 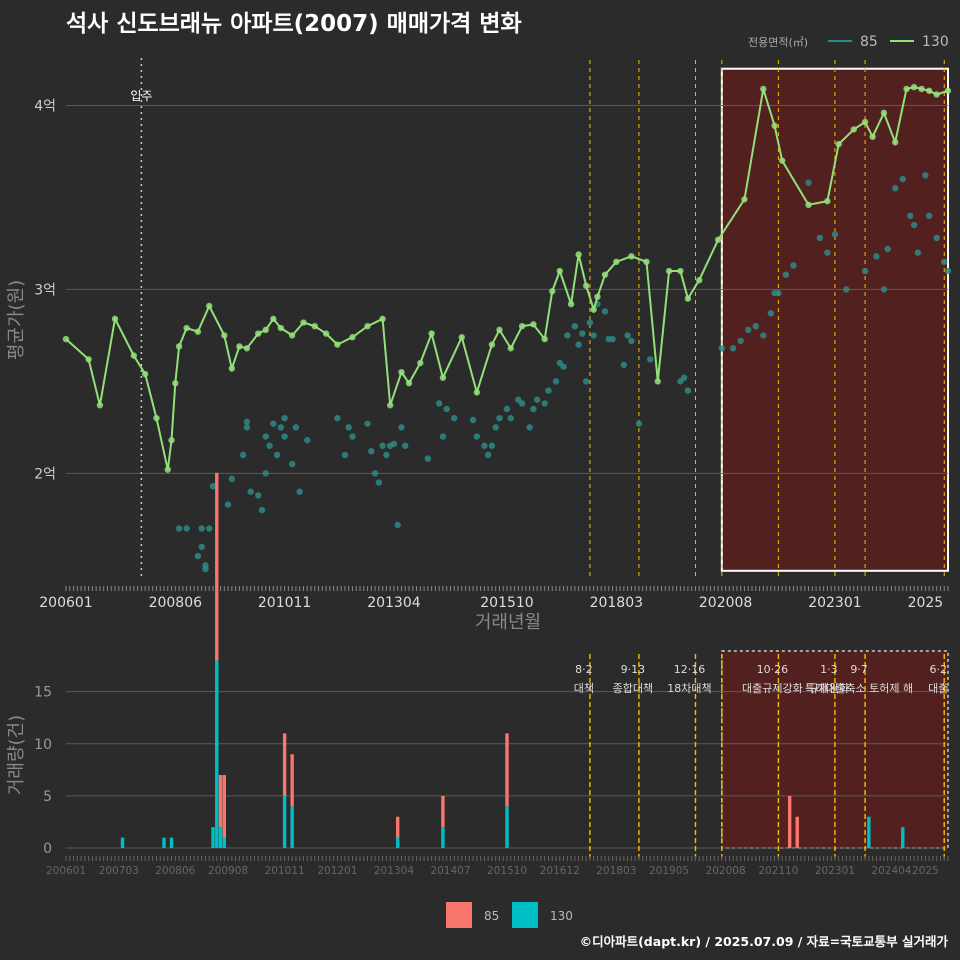 What do you see at coordinates (926, 603) in the screenshot?
I see `x-tick-label: 2025` at bounding box center [926, 603].